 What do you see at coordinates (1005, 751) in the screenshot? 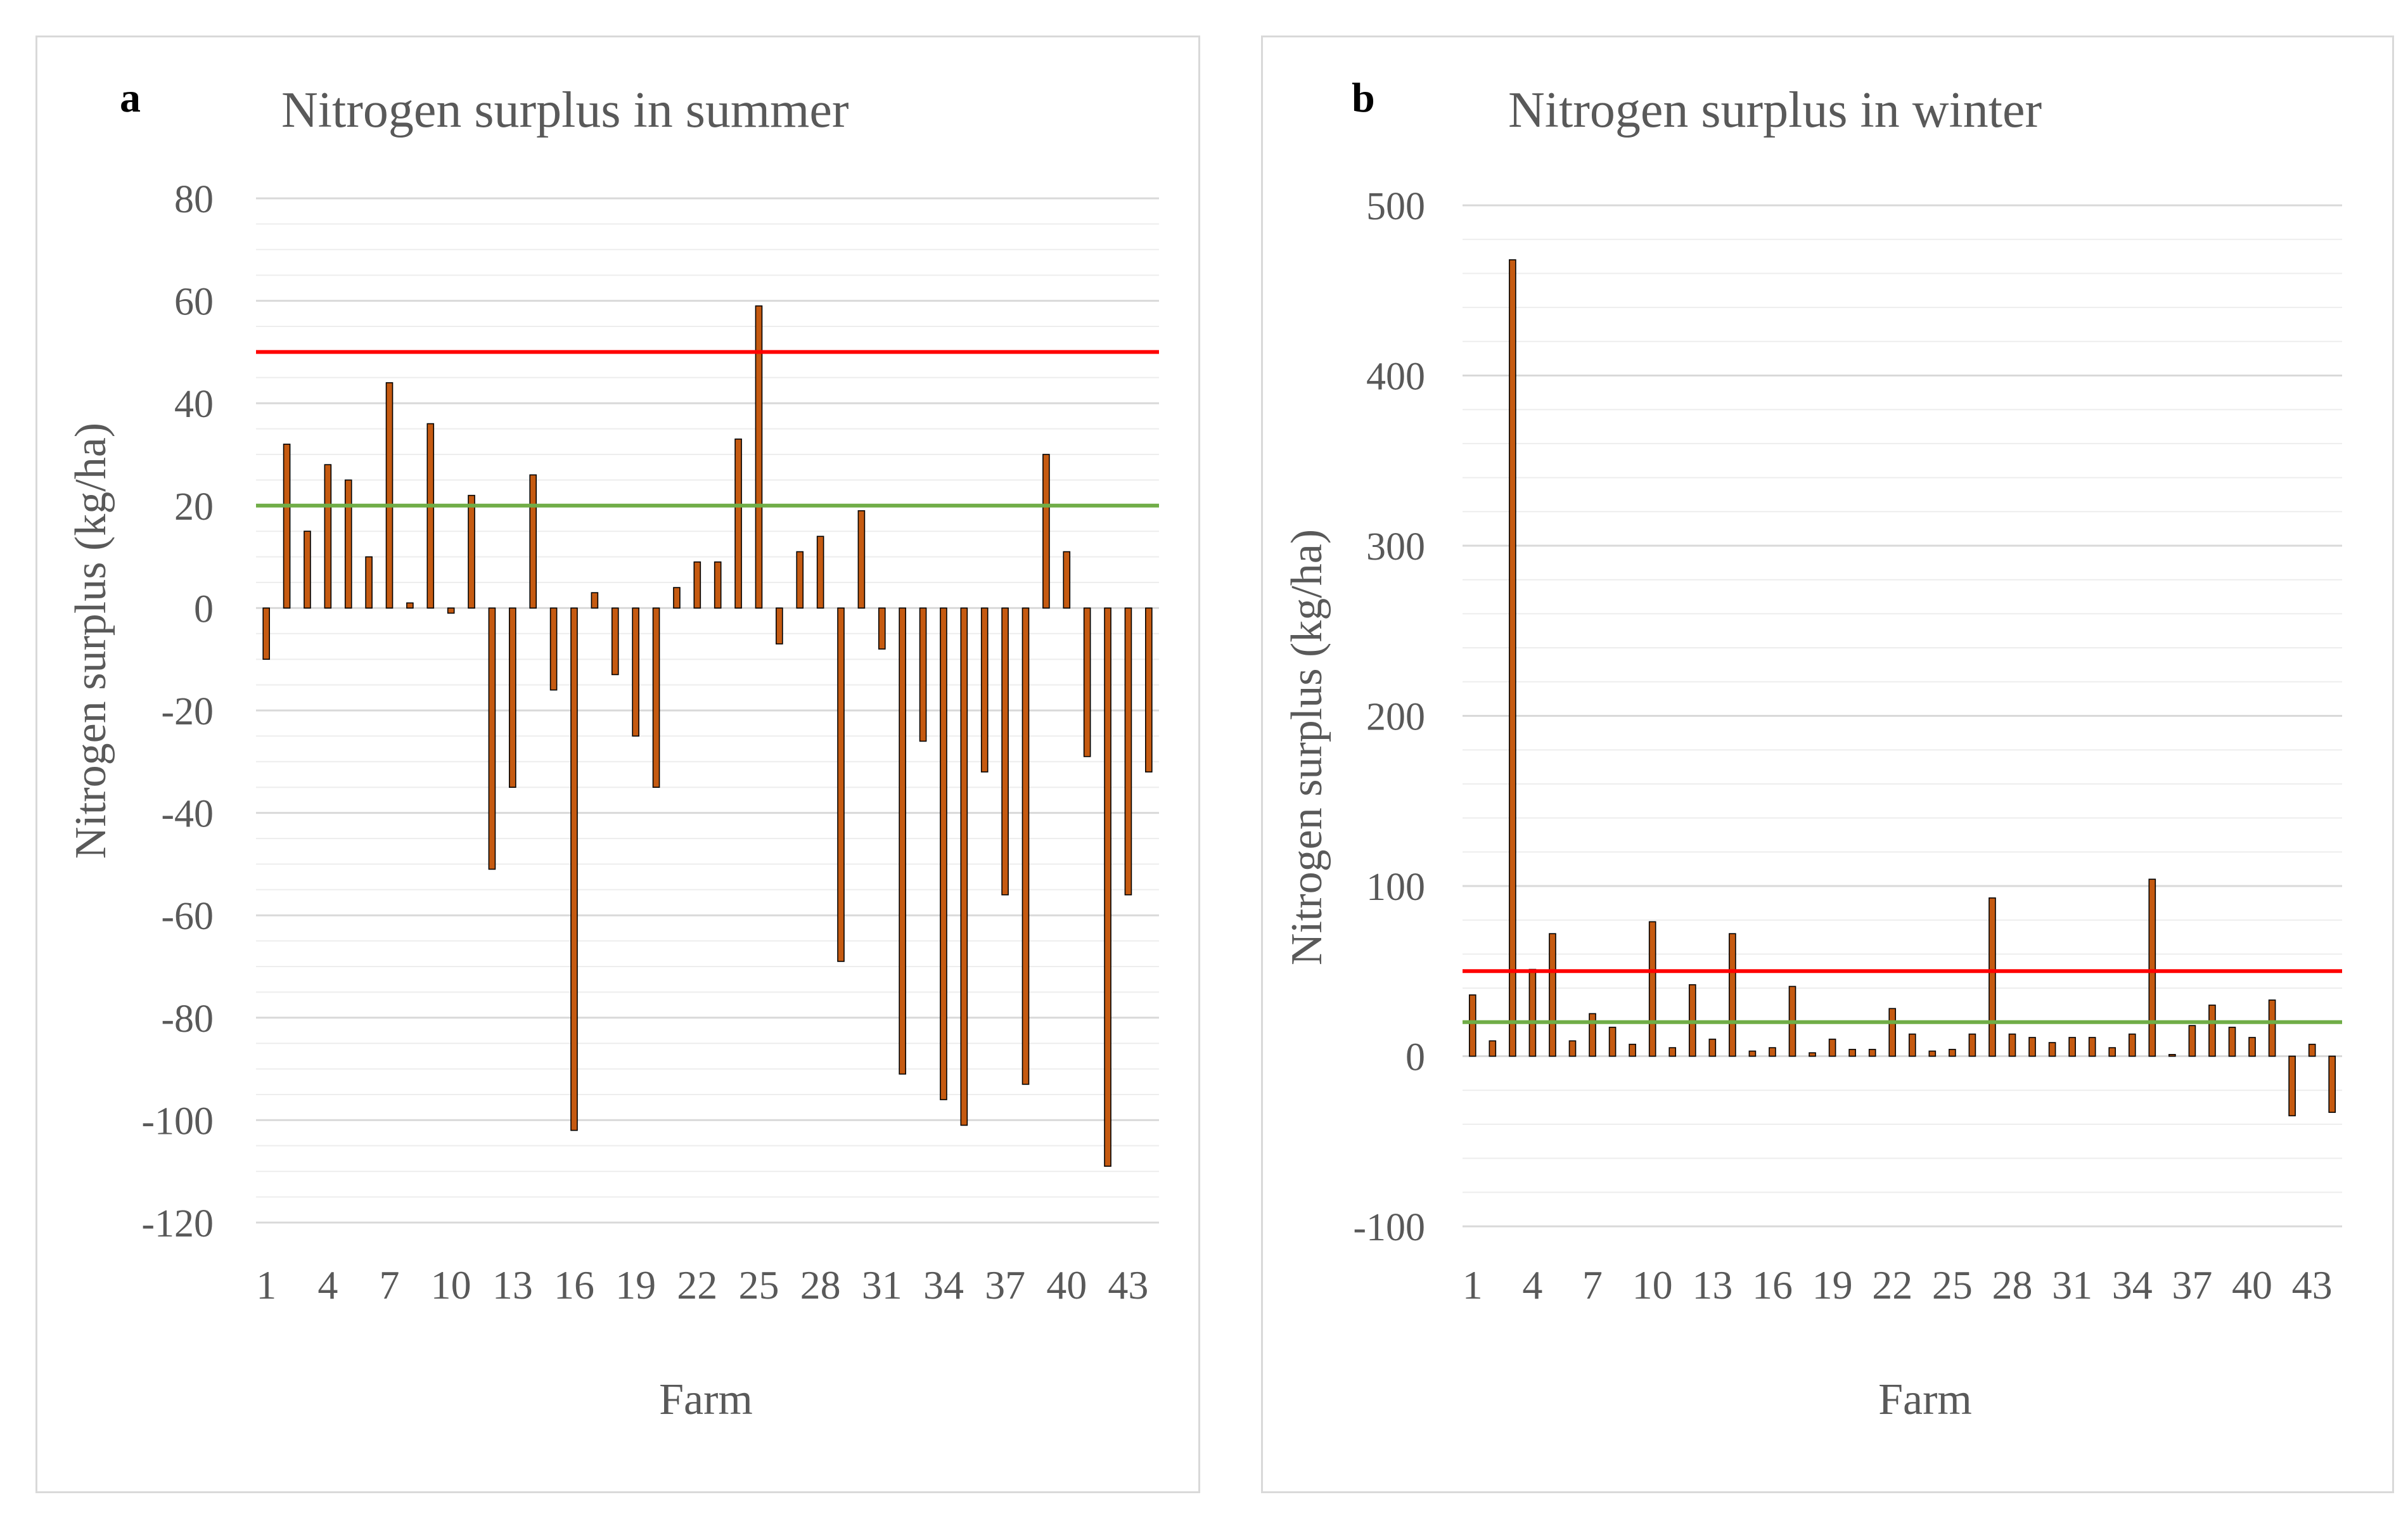
I see `bar-farm-37-summer` at bounding box center [1005, 751].